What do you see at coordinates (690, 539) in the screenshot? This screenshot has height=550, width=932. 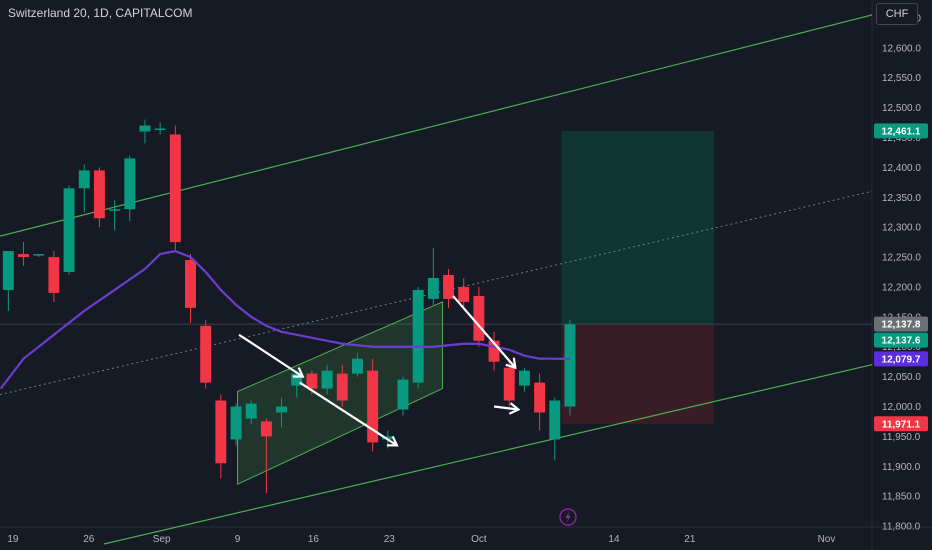 I see `x-tick-label: 21` at bounding box center [690, 539].